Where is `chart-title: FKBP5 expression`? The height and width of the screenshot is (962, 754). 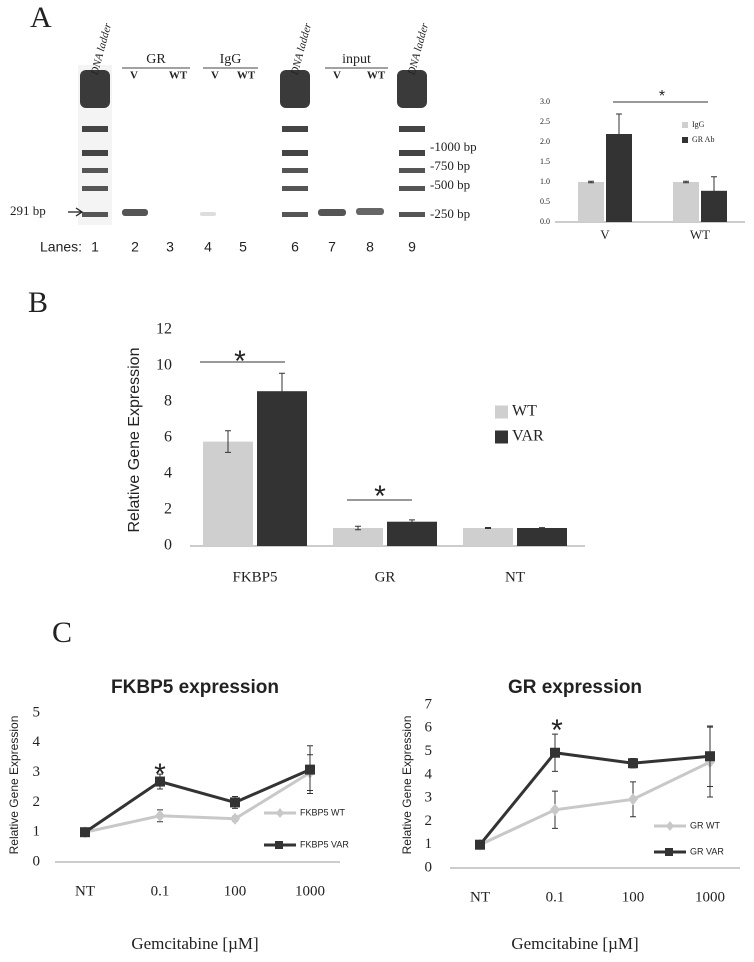 chart-title: FKBP5 expression is located at coordinates (195, 687).